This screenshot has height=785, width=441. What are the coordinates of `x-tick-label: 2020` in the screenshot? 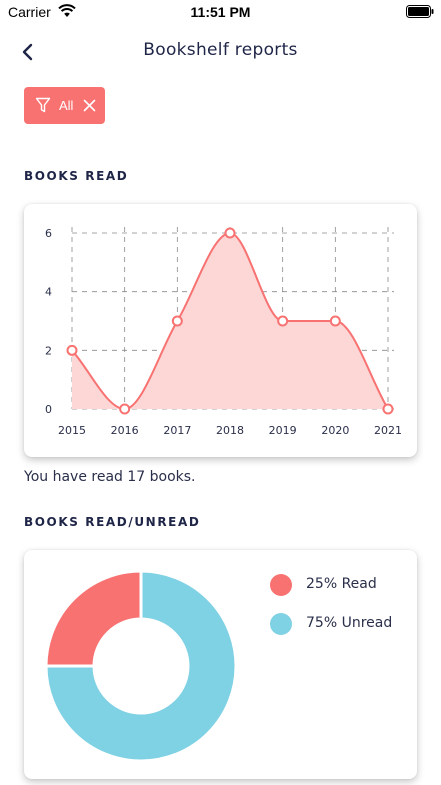 It's located at (335, 430).